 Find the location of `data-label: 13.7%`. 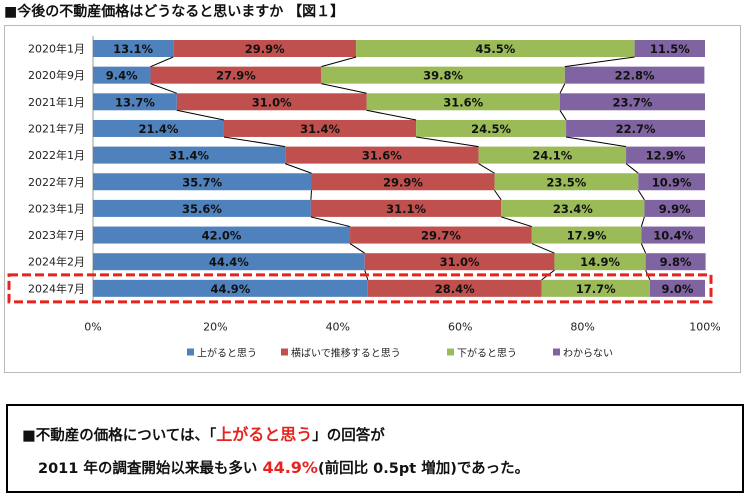

data-label: 13.7% is located at coordinates (135, 102).